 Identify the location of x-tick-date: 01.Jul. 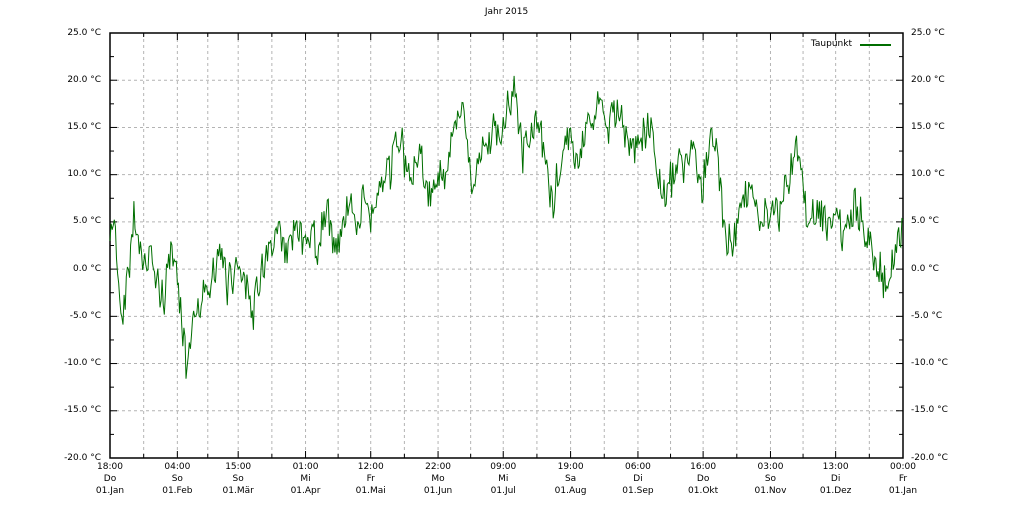
(503, 491).